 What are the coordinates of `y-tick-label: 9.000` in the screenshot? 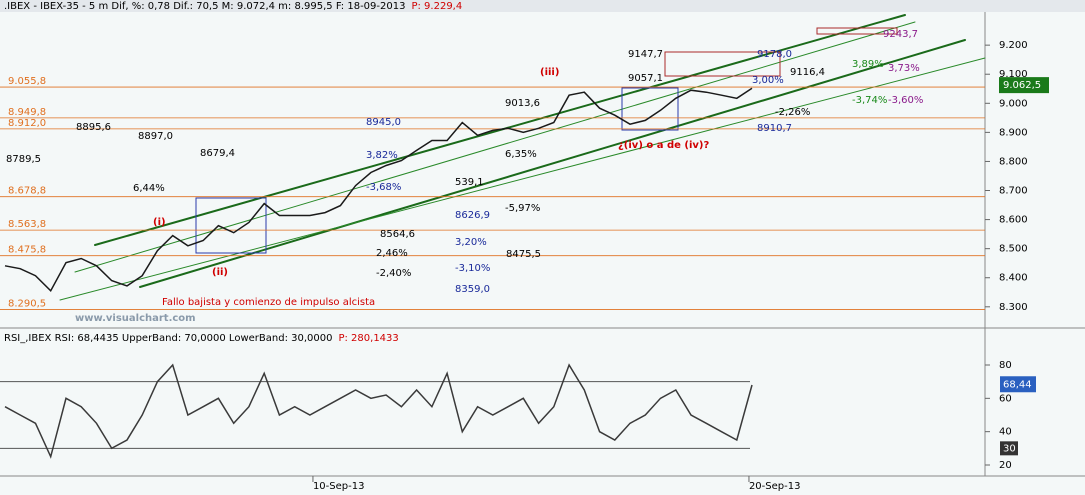 It's located at (1013, 103).